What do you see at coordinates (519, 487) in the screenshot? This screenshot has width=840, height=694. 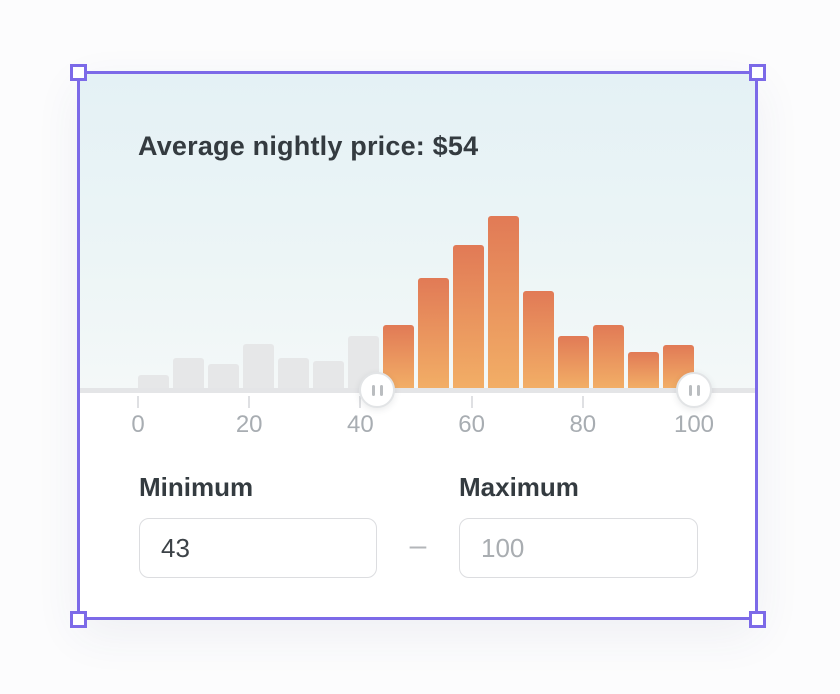 I see `maximum-label: Maximum` at bounding box center [519, 487].